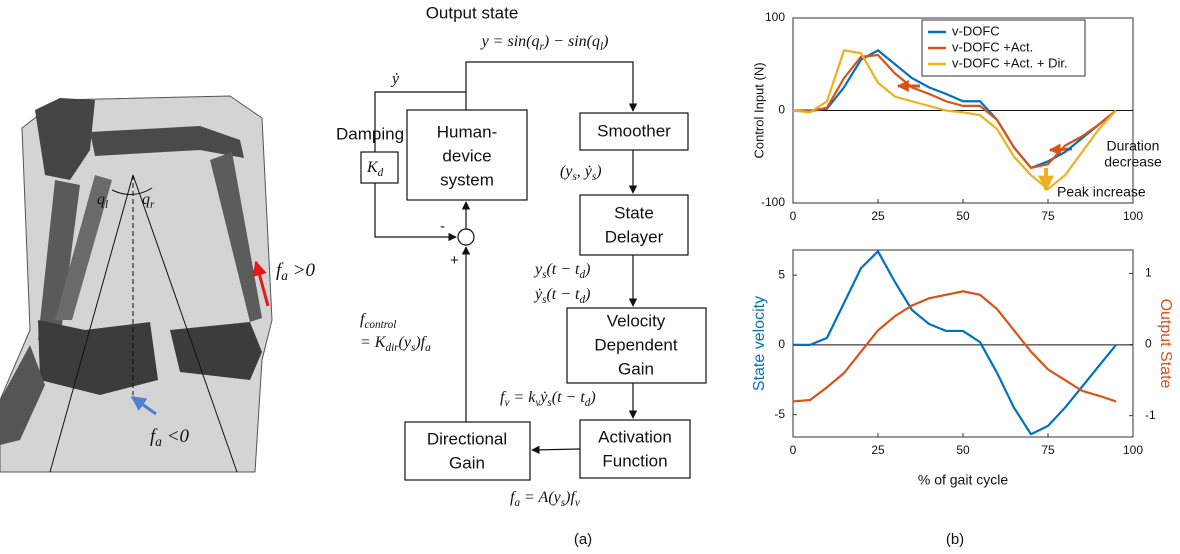  I want to click on equation: fa = A(ys)fv, so click(545, 499).